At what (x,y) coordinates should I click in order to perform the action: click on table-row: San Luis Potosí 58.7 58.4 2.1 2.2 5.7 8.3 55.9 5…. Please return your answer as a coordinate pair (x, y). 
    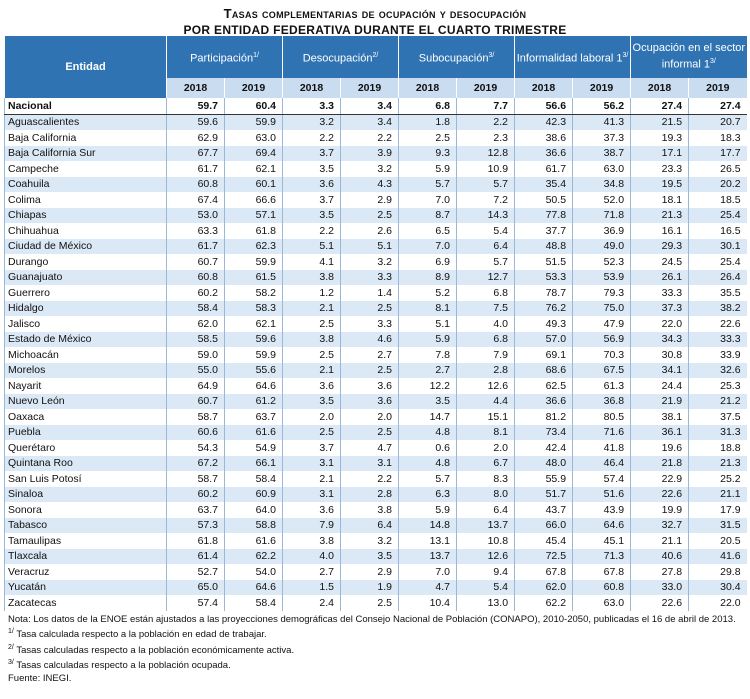
    Looking at the image, I should click on (375, 479).